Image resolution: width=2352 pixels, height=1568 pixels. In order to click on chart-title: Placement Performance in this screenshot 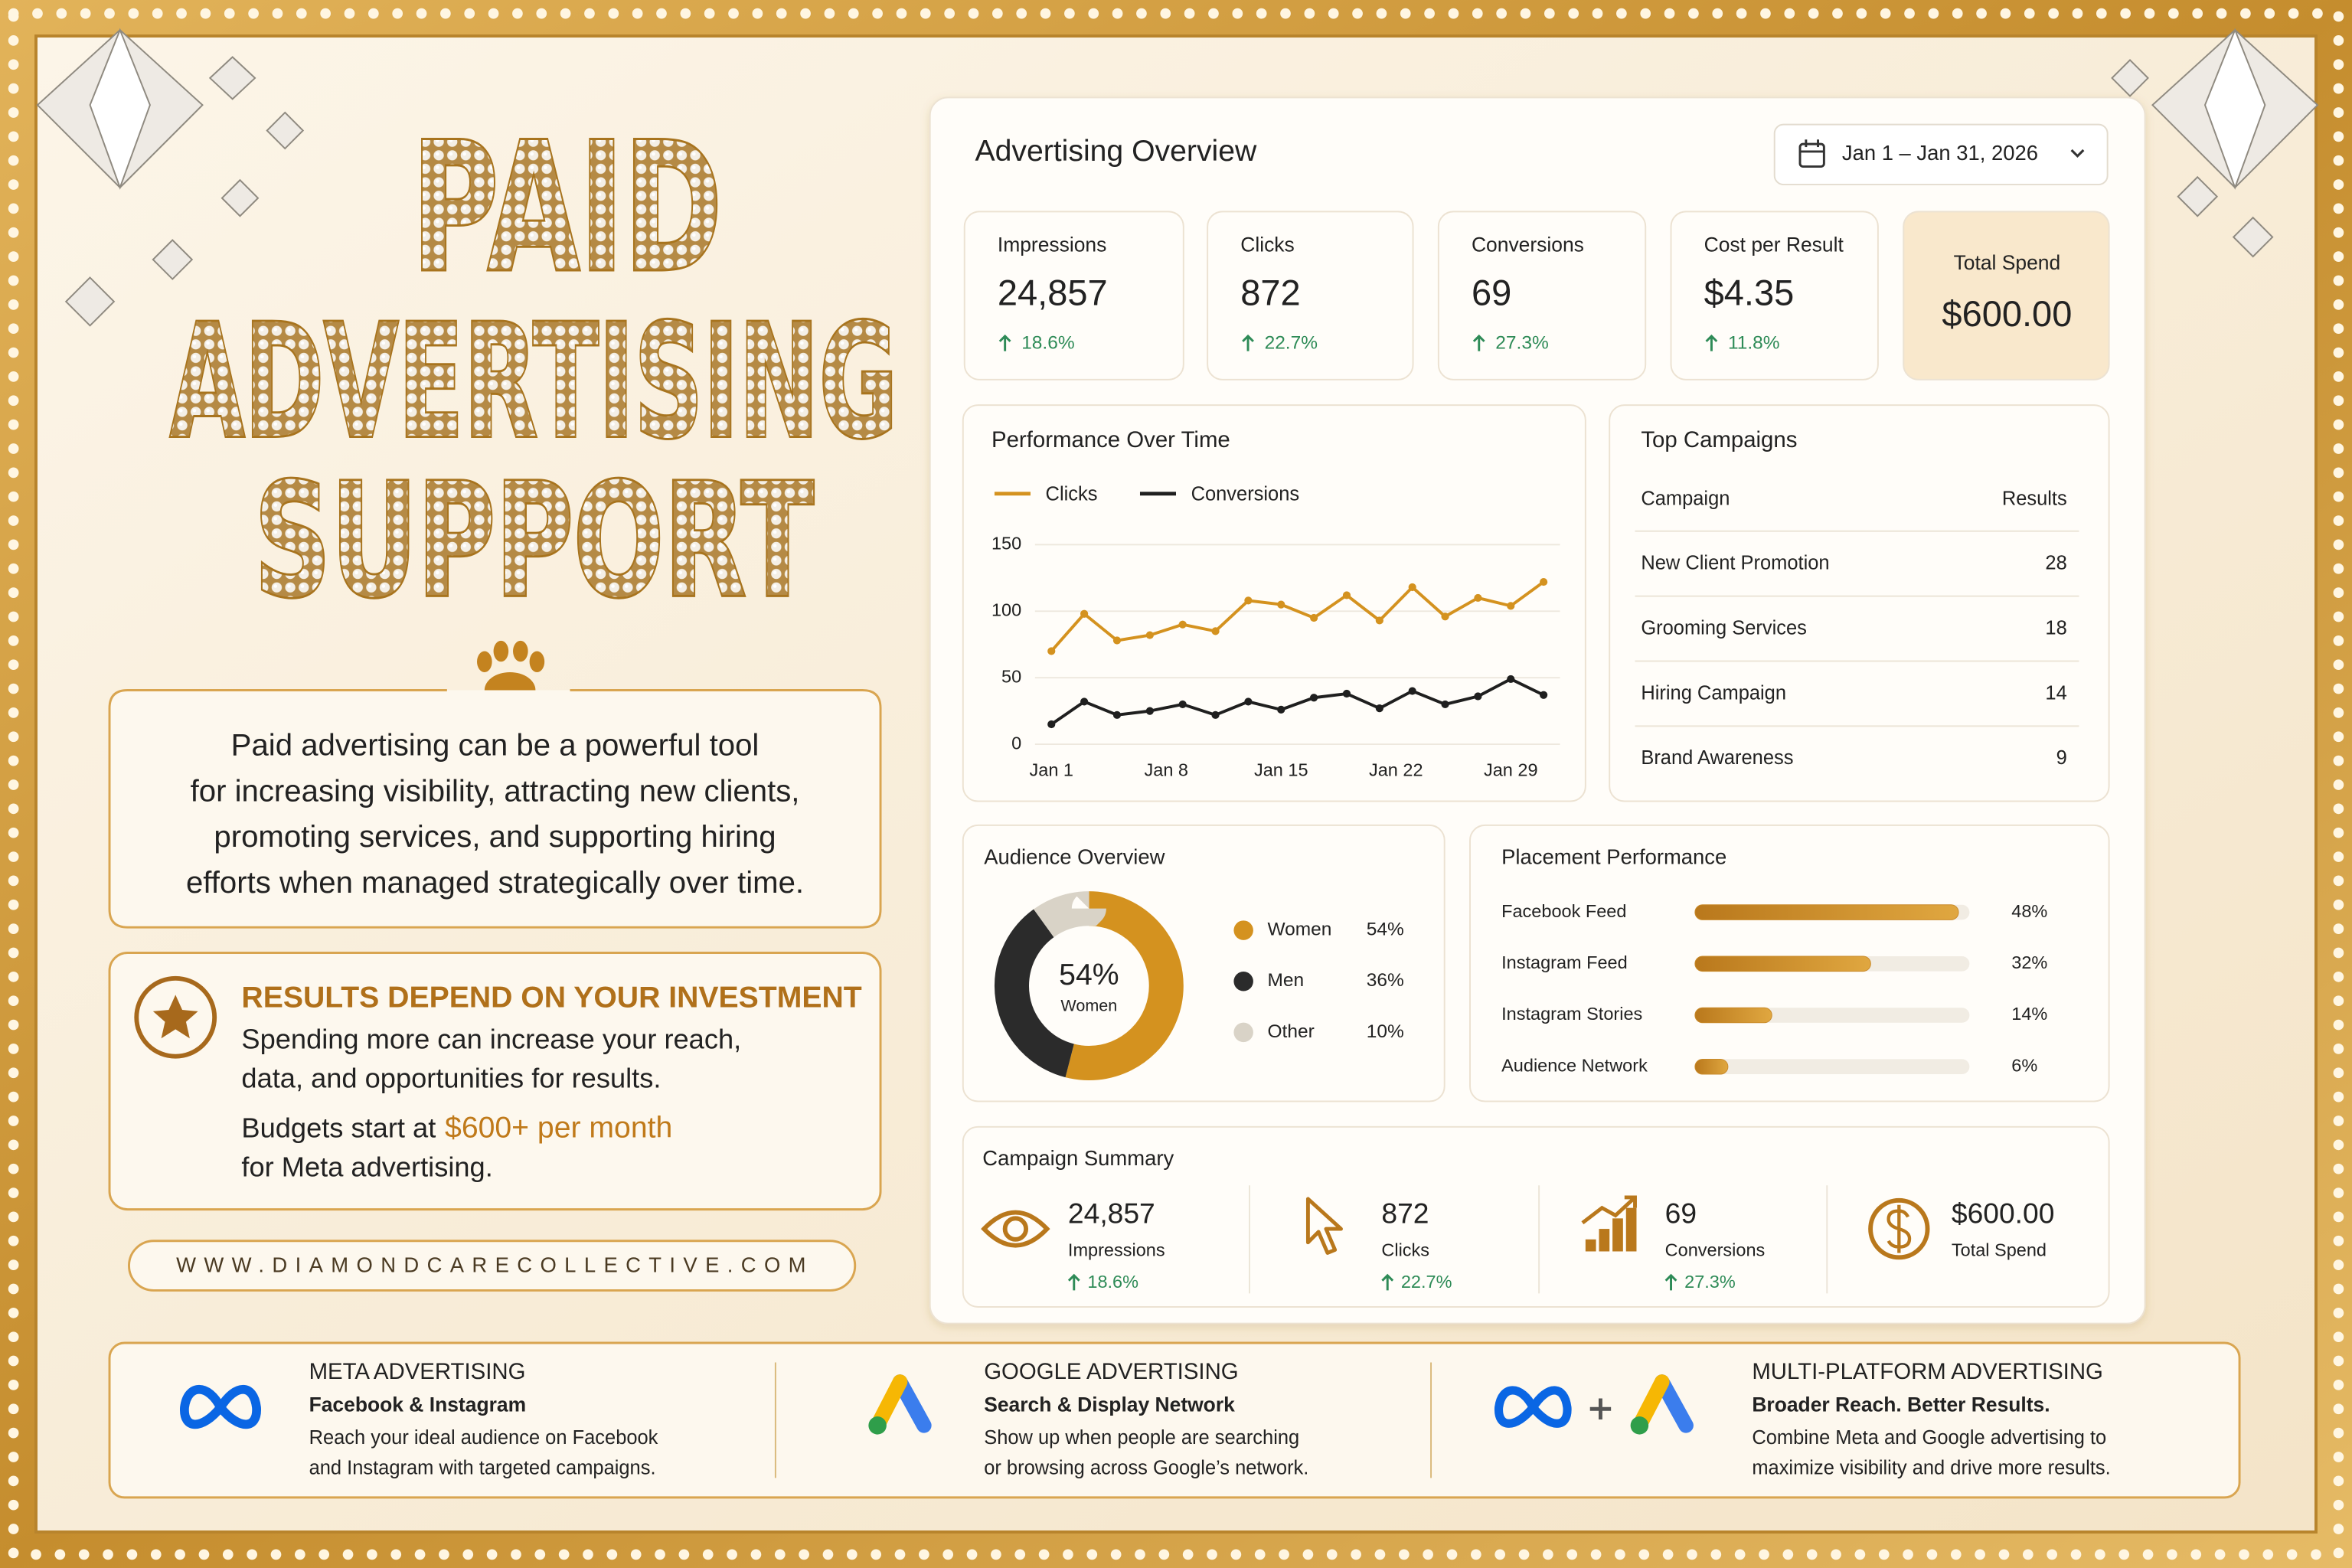, I will do `click(1613, 856)`.